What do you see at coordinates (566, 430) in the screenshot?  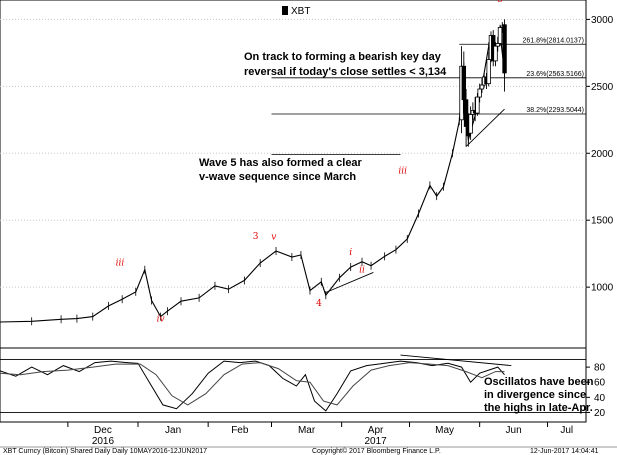 I see `month-label: Jul` at bounding box center [566, 430].